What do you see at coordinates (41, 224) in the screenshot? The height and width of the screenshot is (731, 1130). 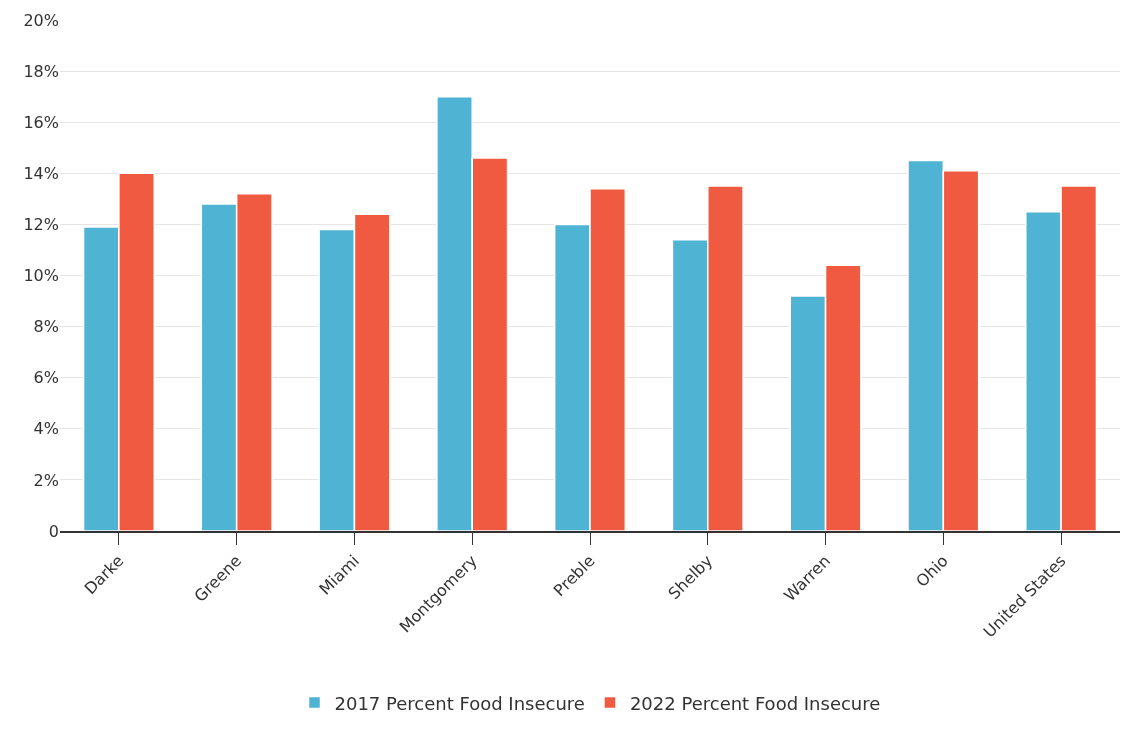 I see `y-tick-label: 12%` at bounding box center [41, 224].